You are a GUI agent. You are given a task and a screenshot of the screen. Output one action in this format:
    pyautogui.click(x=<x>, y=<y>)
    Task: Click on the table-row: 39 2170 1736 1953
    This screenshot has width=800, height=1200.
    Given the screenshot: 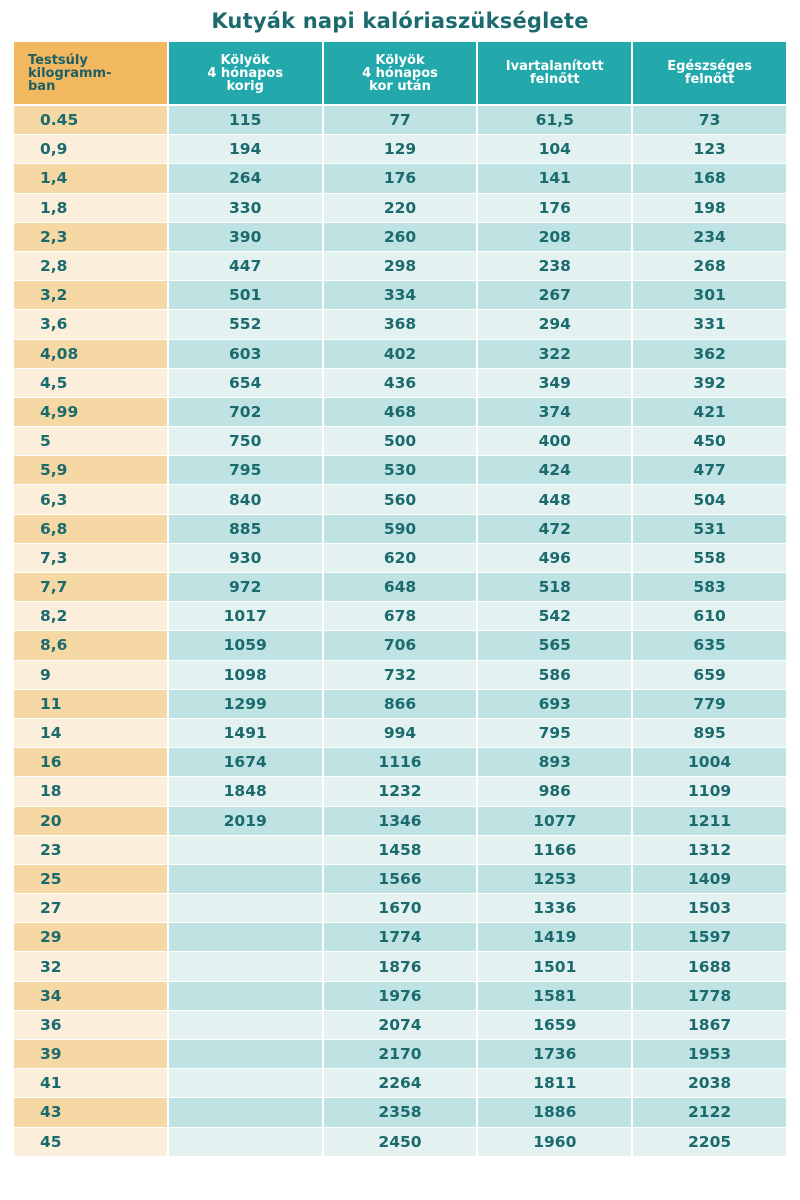 What is the action you would take?
    pyautogui.click(x=400, y=1055)
    